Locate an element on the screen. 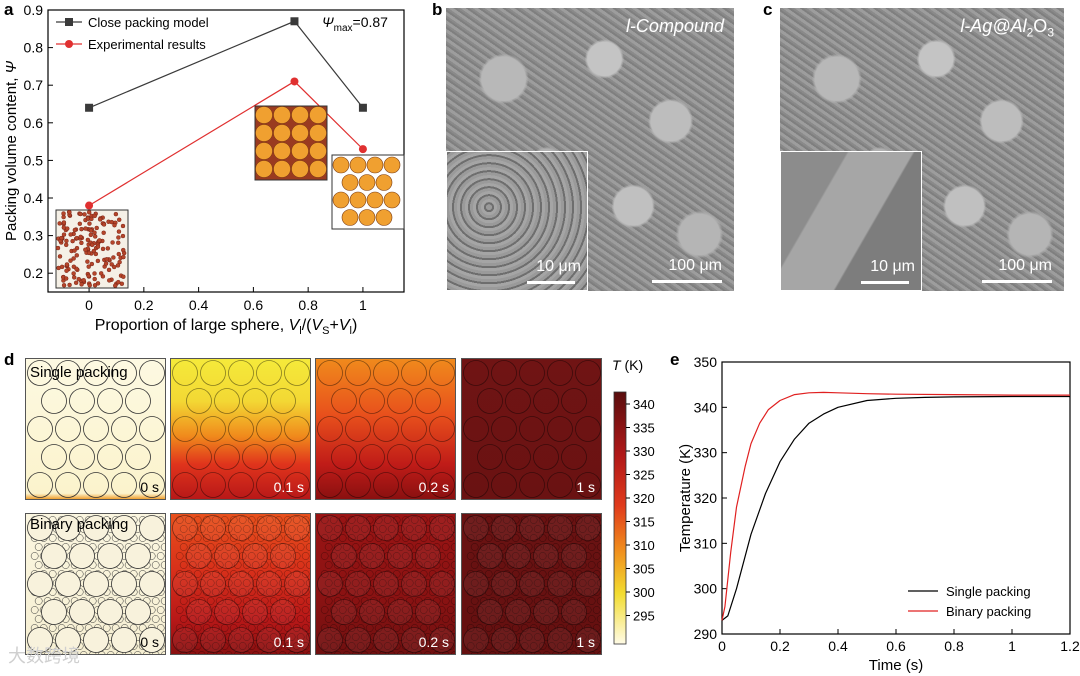 The height and width of the screenshot is (676, 1080). e-xtick-label: 0 is located at coordinates (722, 646).